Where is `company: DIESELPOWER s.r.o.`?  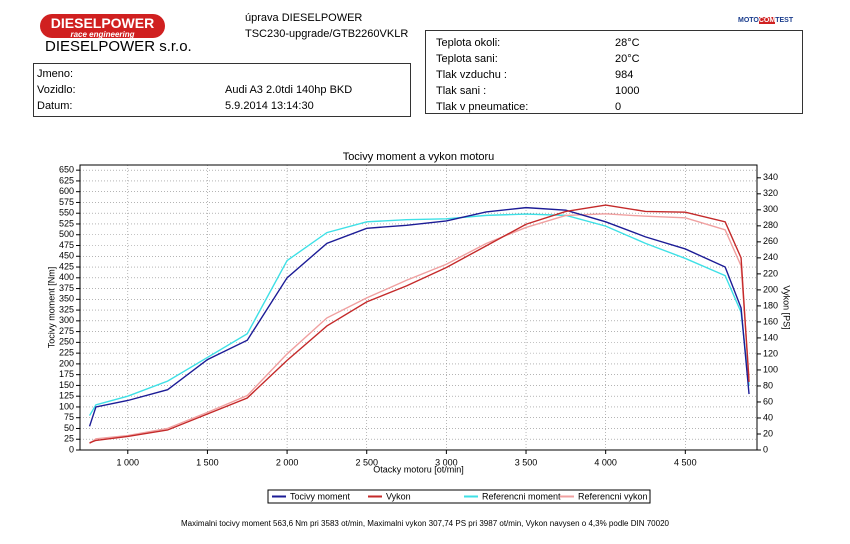
company: DIESELPOWER s.r.o. is located at coordinates (118, 46).